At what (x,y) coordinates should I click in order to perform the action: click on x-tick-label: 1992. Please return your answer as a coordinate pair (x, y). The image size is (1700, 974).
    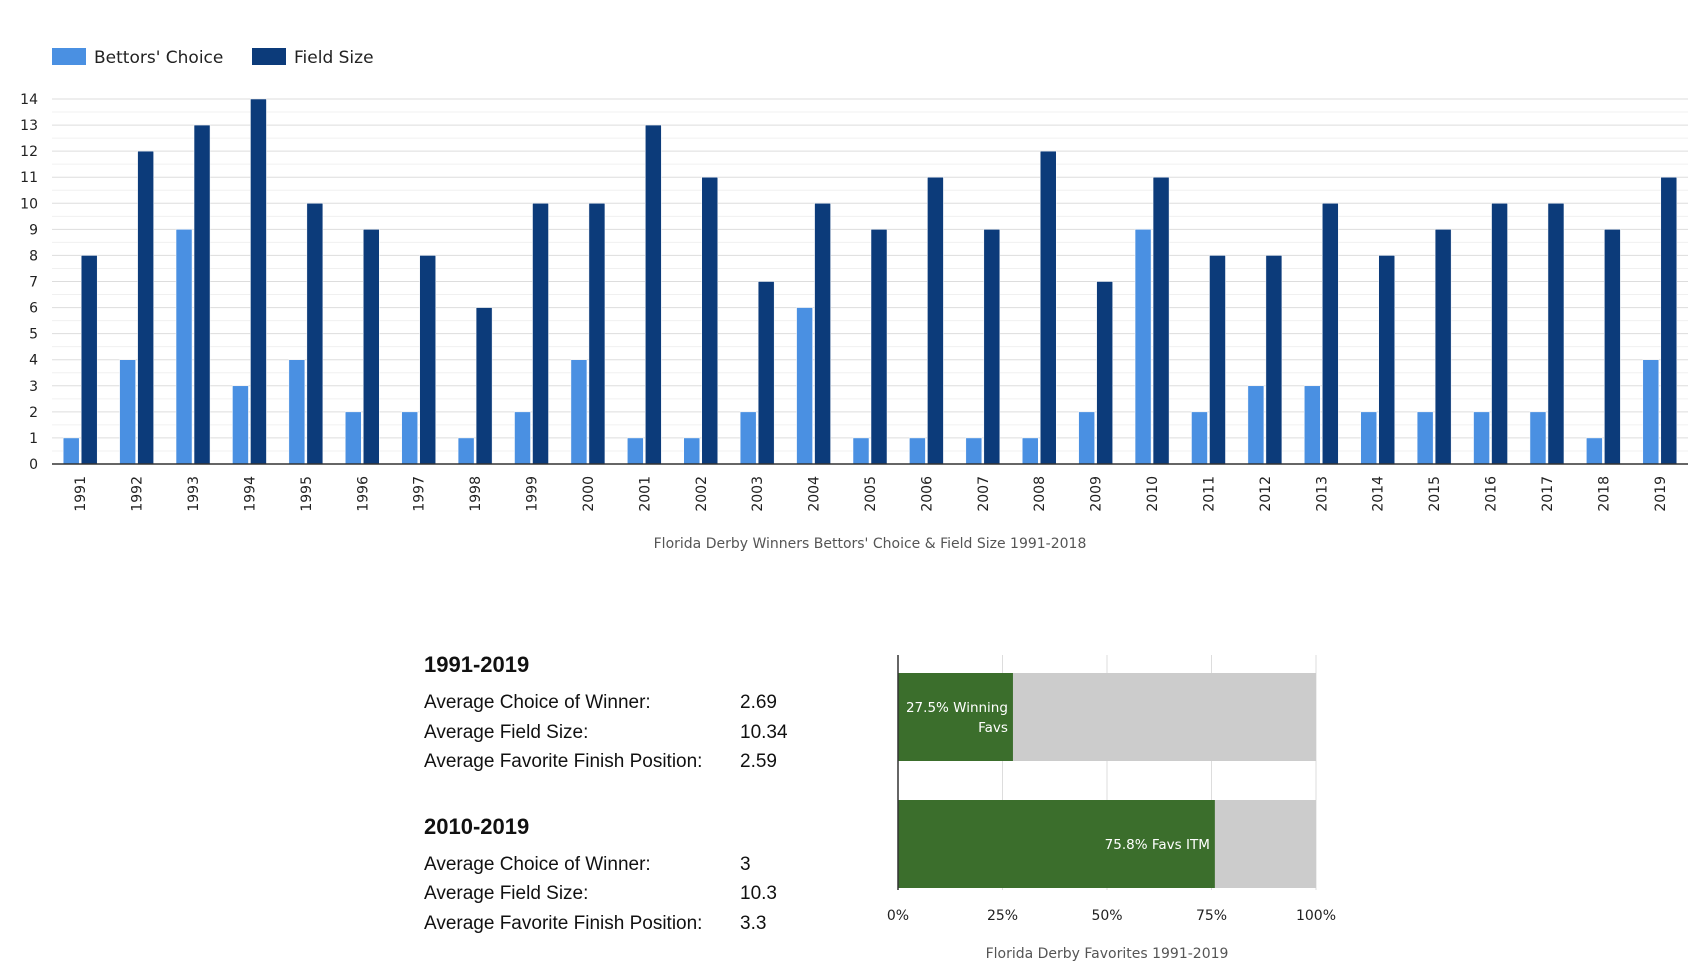
    Looking at the image, I should click on (138, 494).